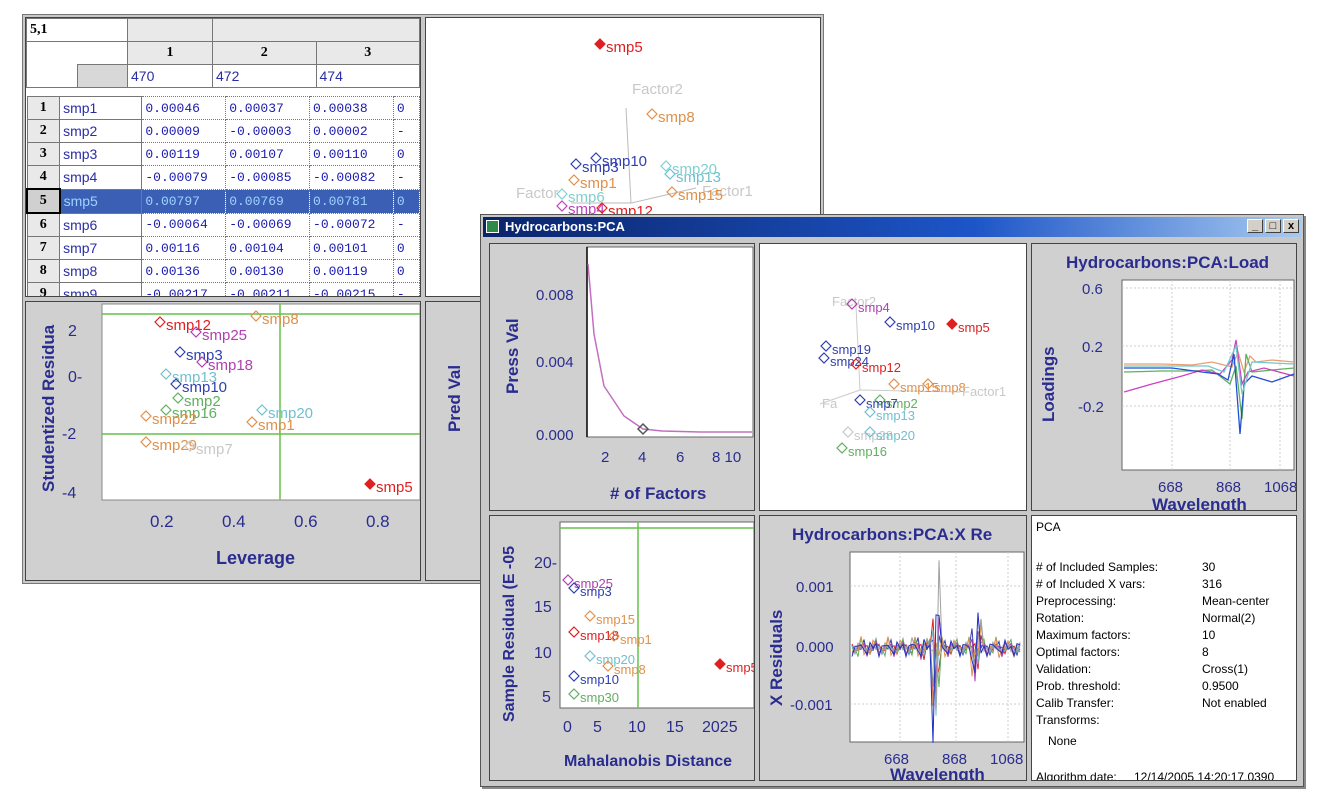 The width and height of the screenshot is (1344, 802). I want to click on grid-cell: -0.00215, so click(351, 289).